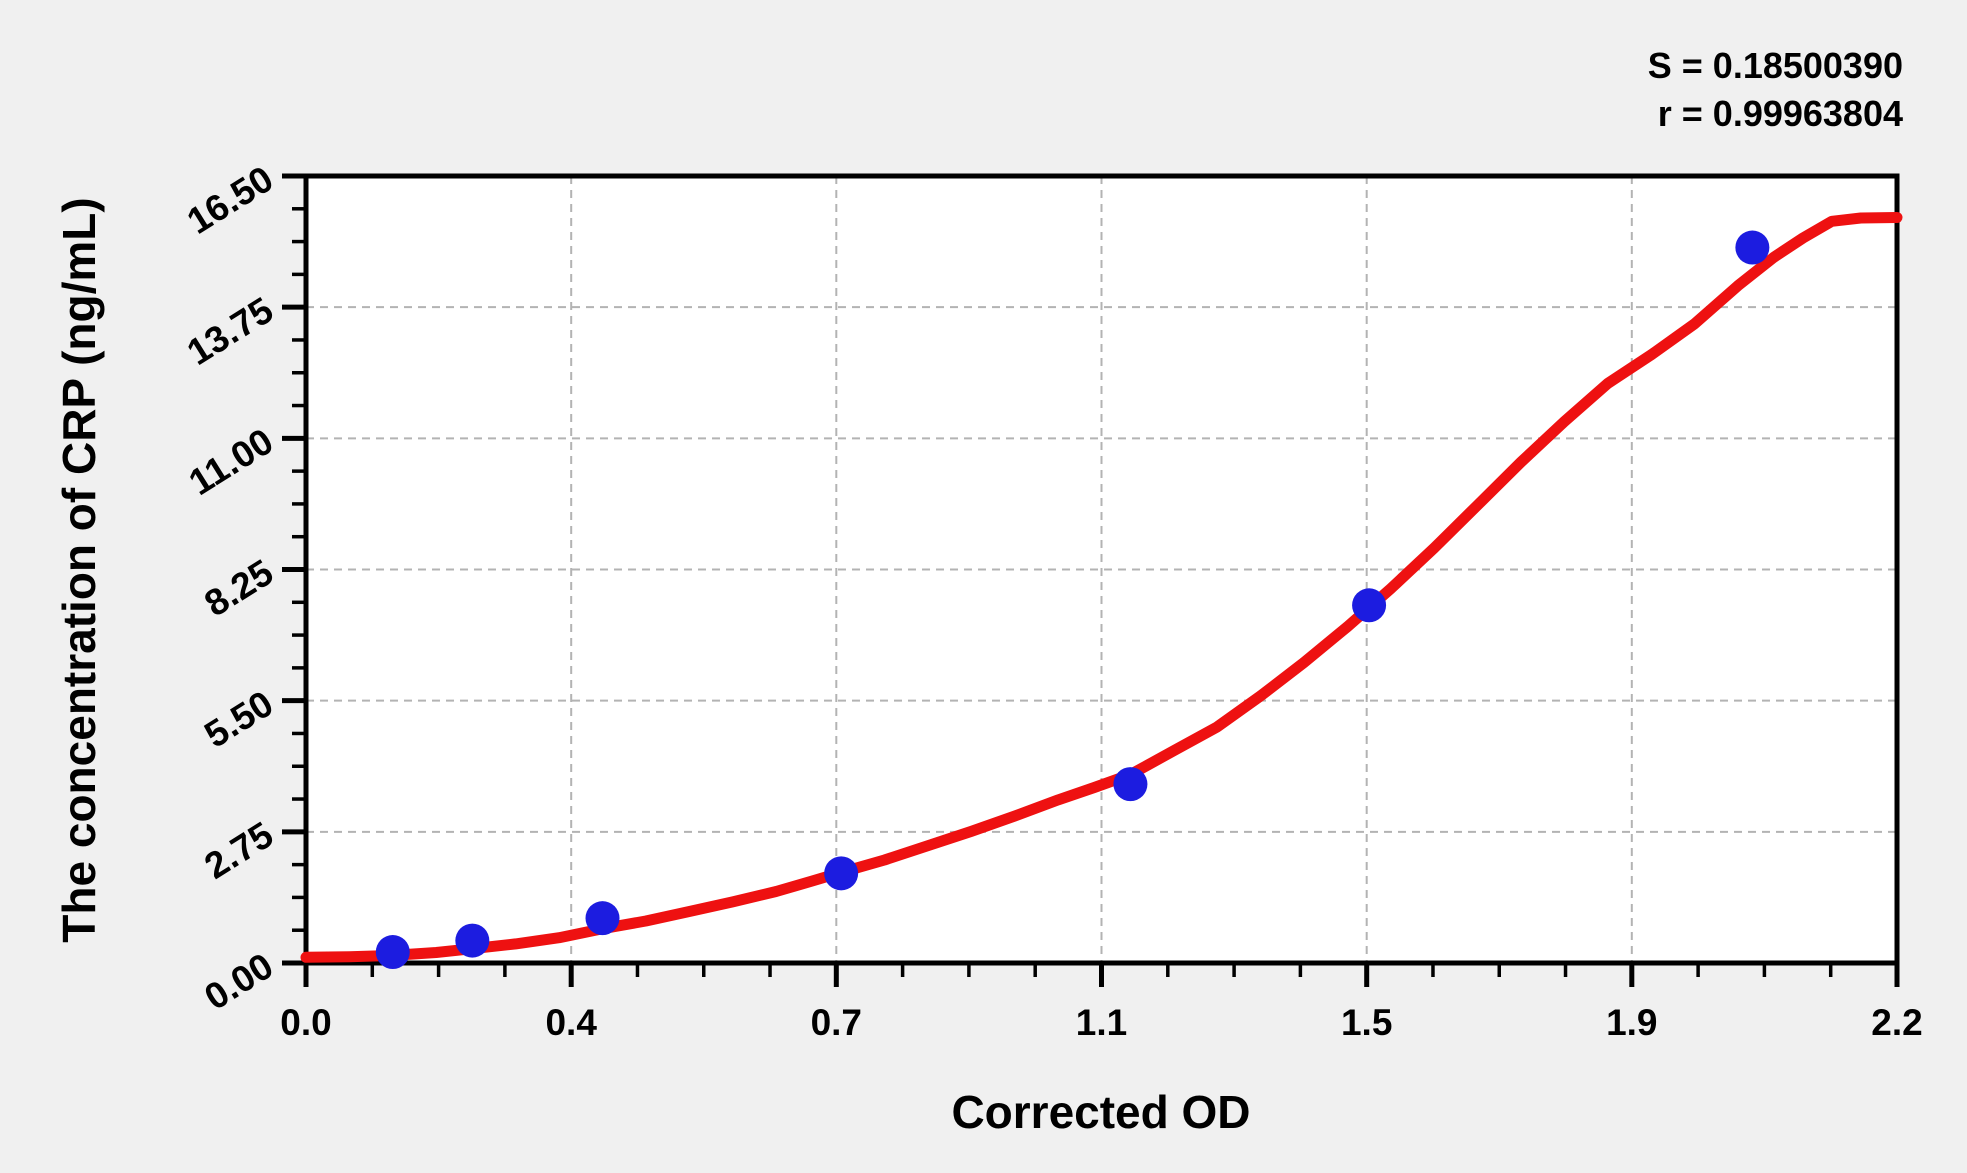  Describe the element at coordinates (1100, 1112) in the screenshot. I see `x-axis-title: Corrected OD` at that location.